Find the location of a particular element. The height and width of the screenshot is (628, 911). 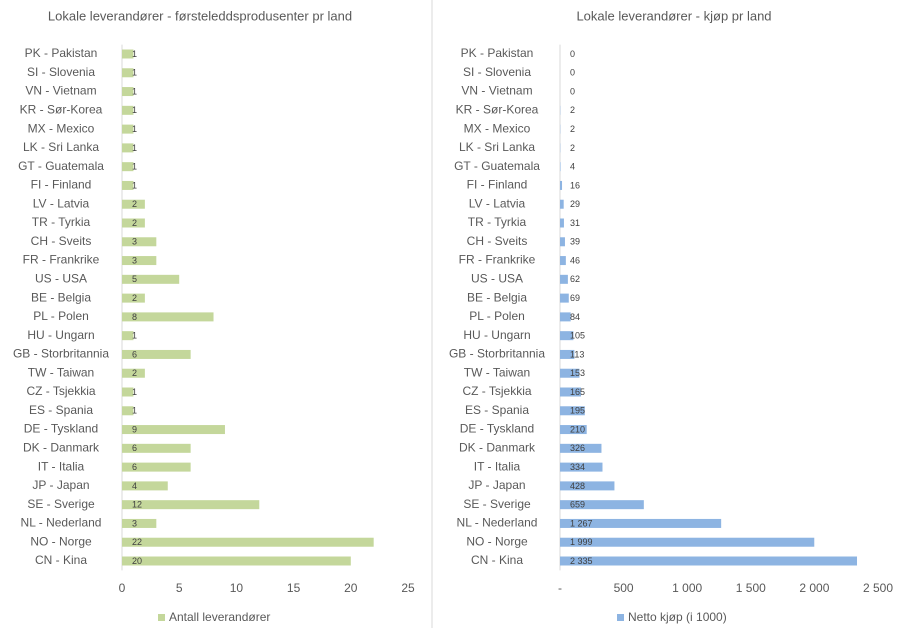

value-label: 4 is located at coordinates (134, 486).